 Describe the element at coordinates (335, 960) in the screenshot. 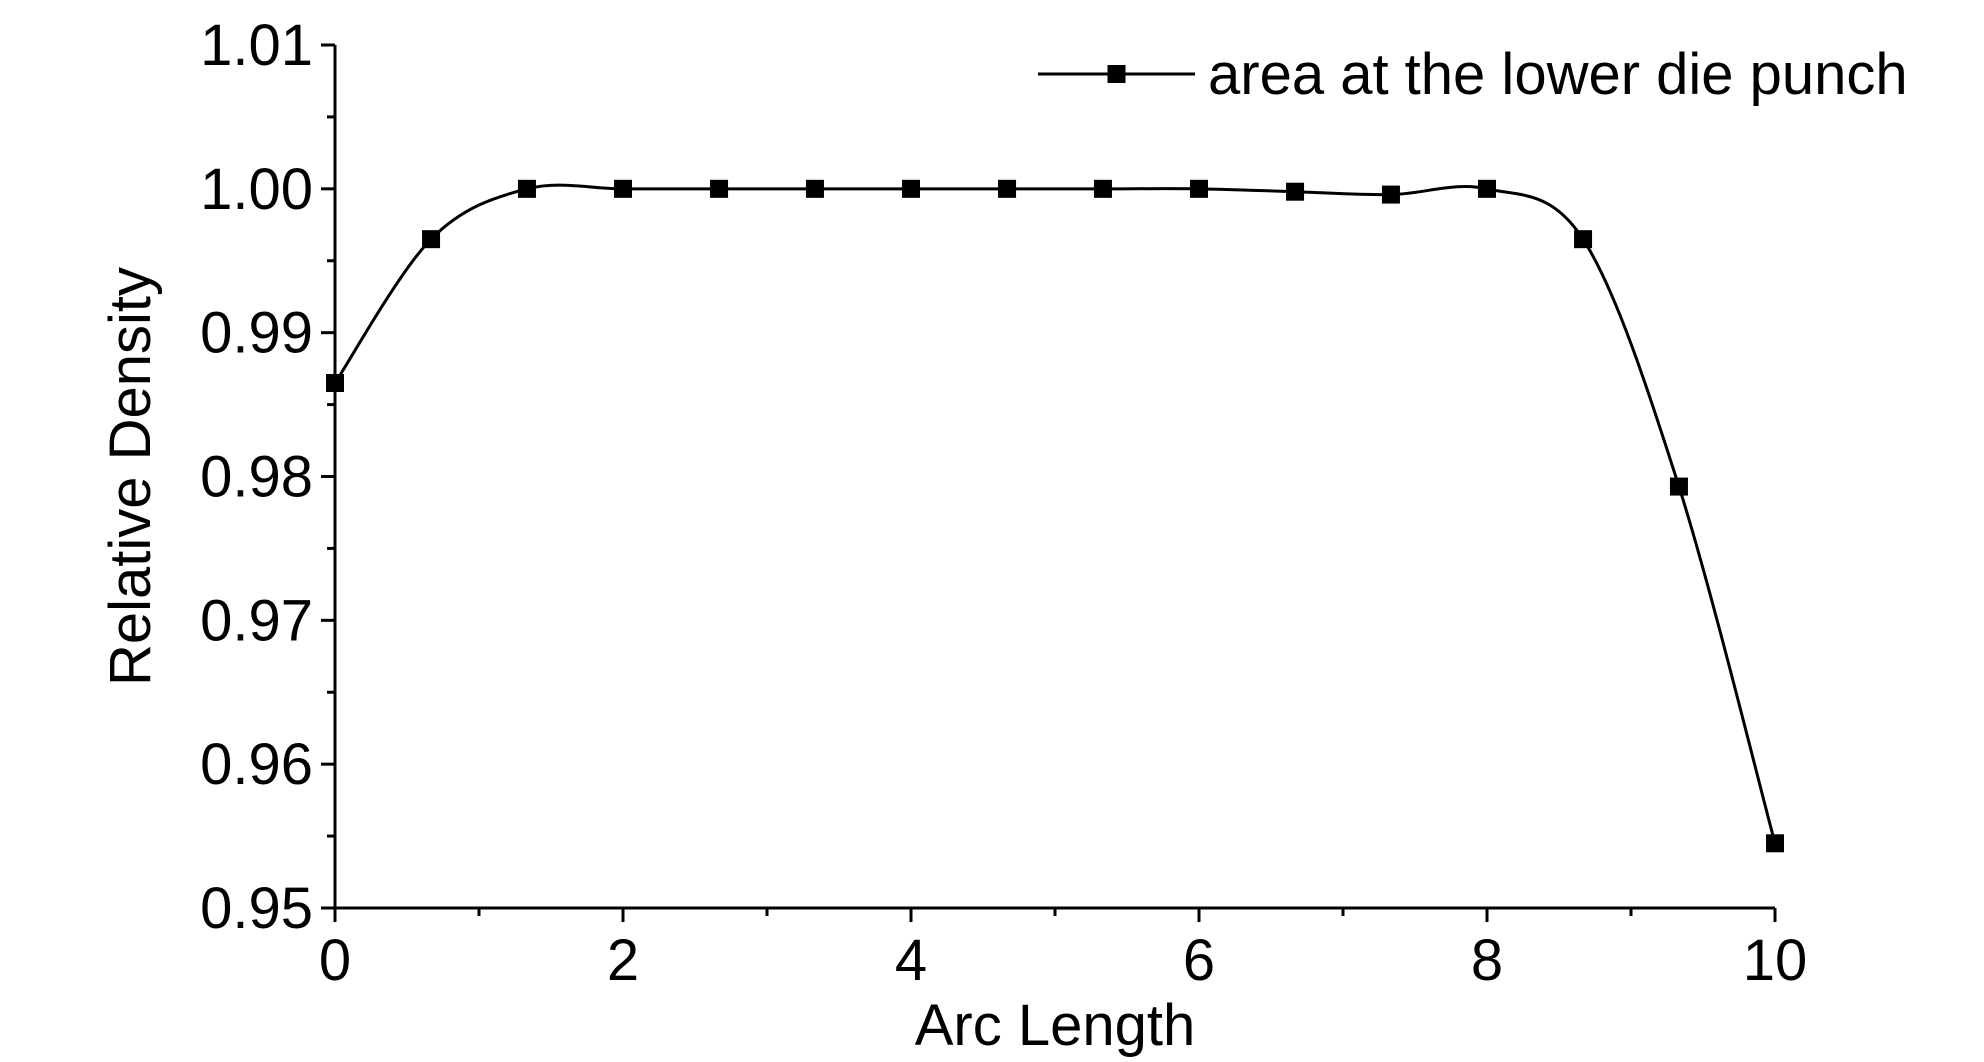

I see `x-tick-label: 0` at that location.